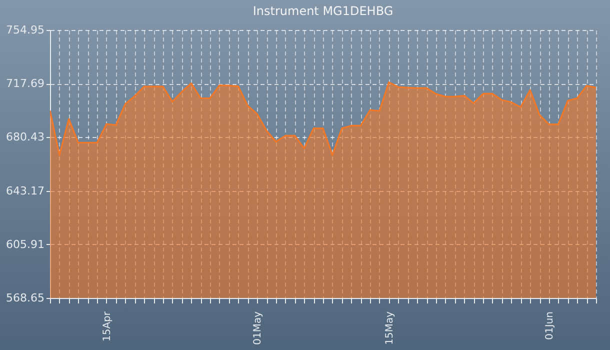 This screenshot has width=610, height=350. I want to click on x-tick-label: 01Jun, so click(550, 326).